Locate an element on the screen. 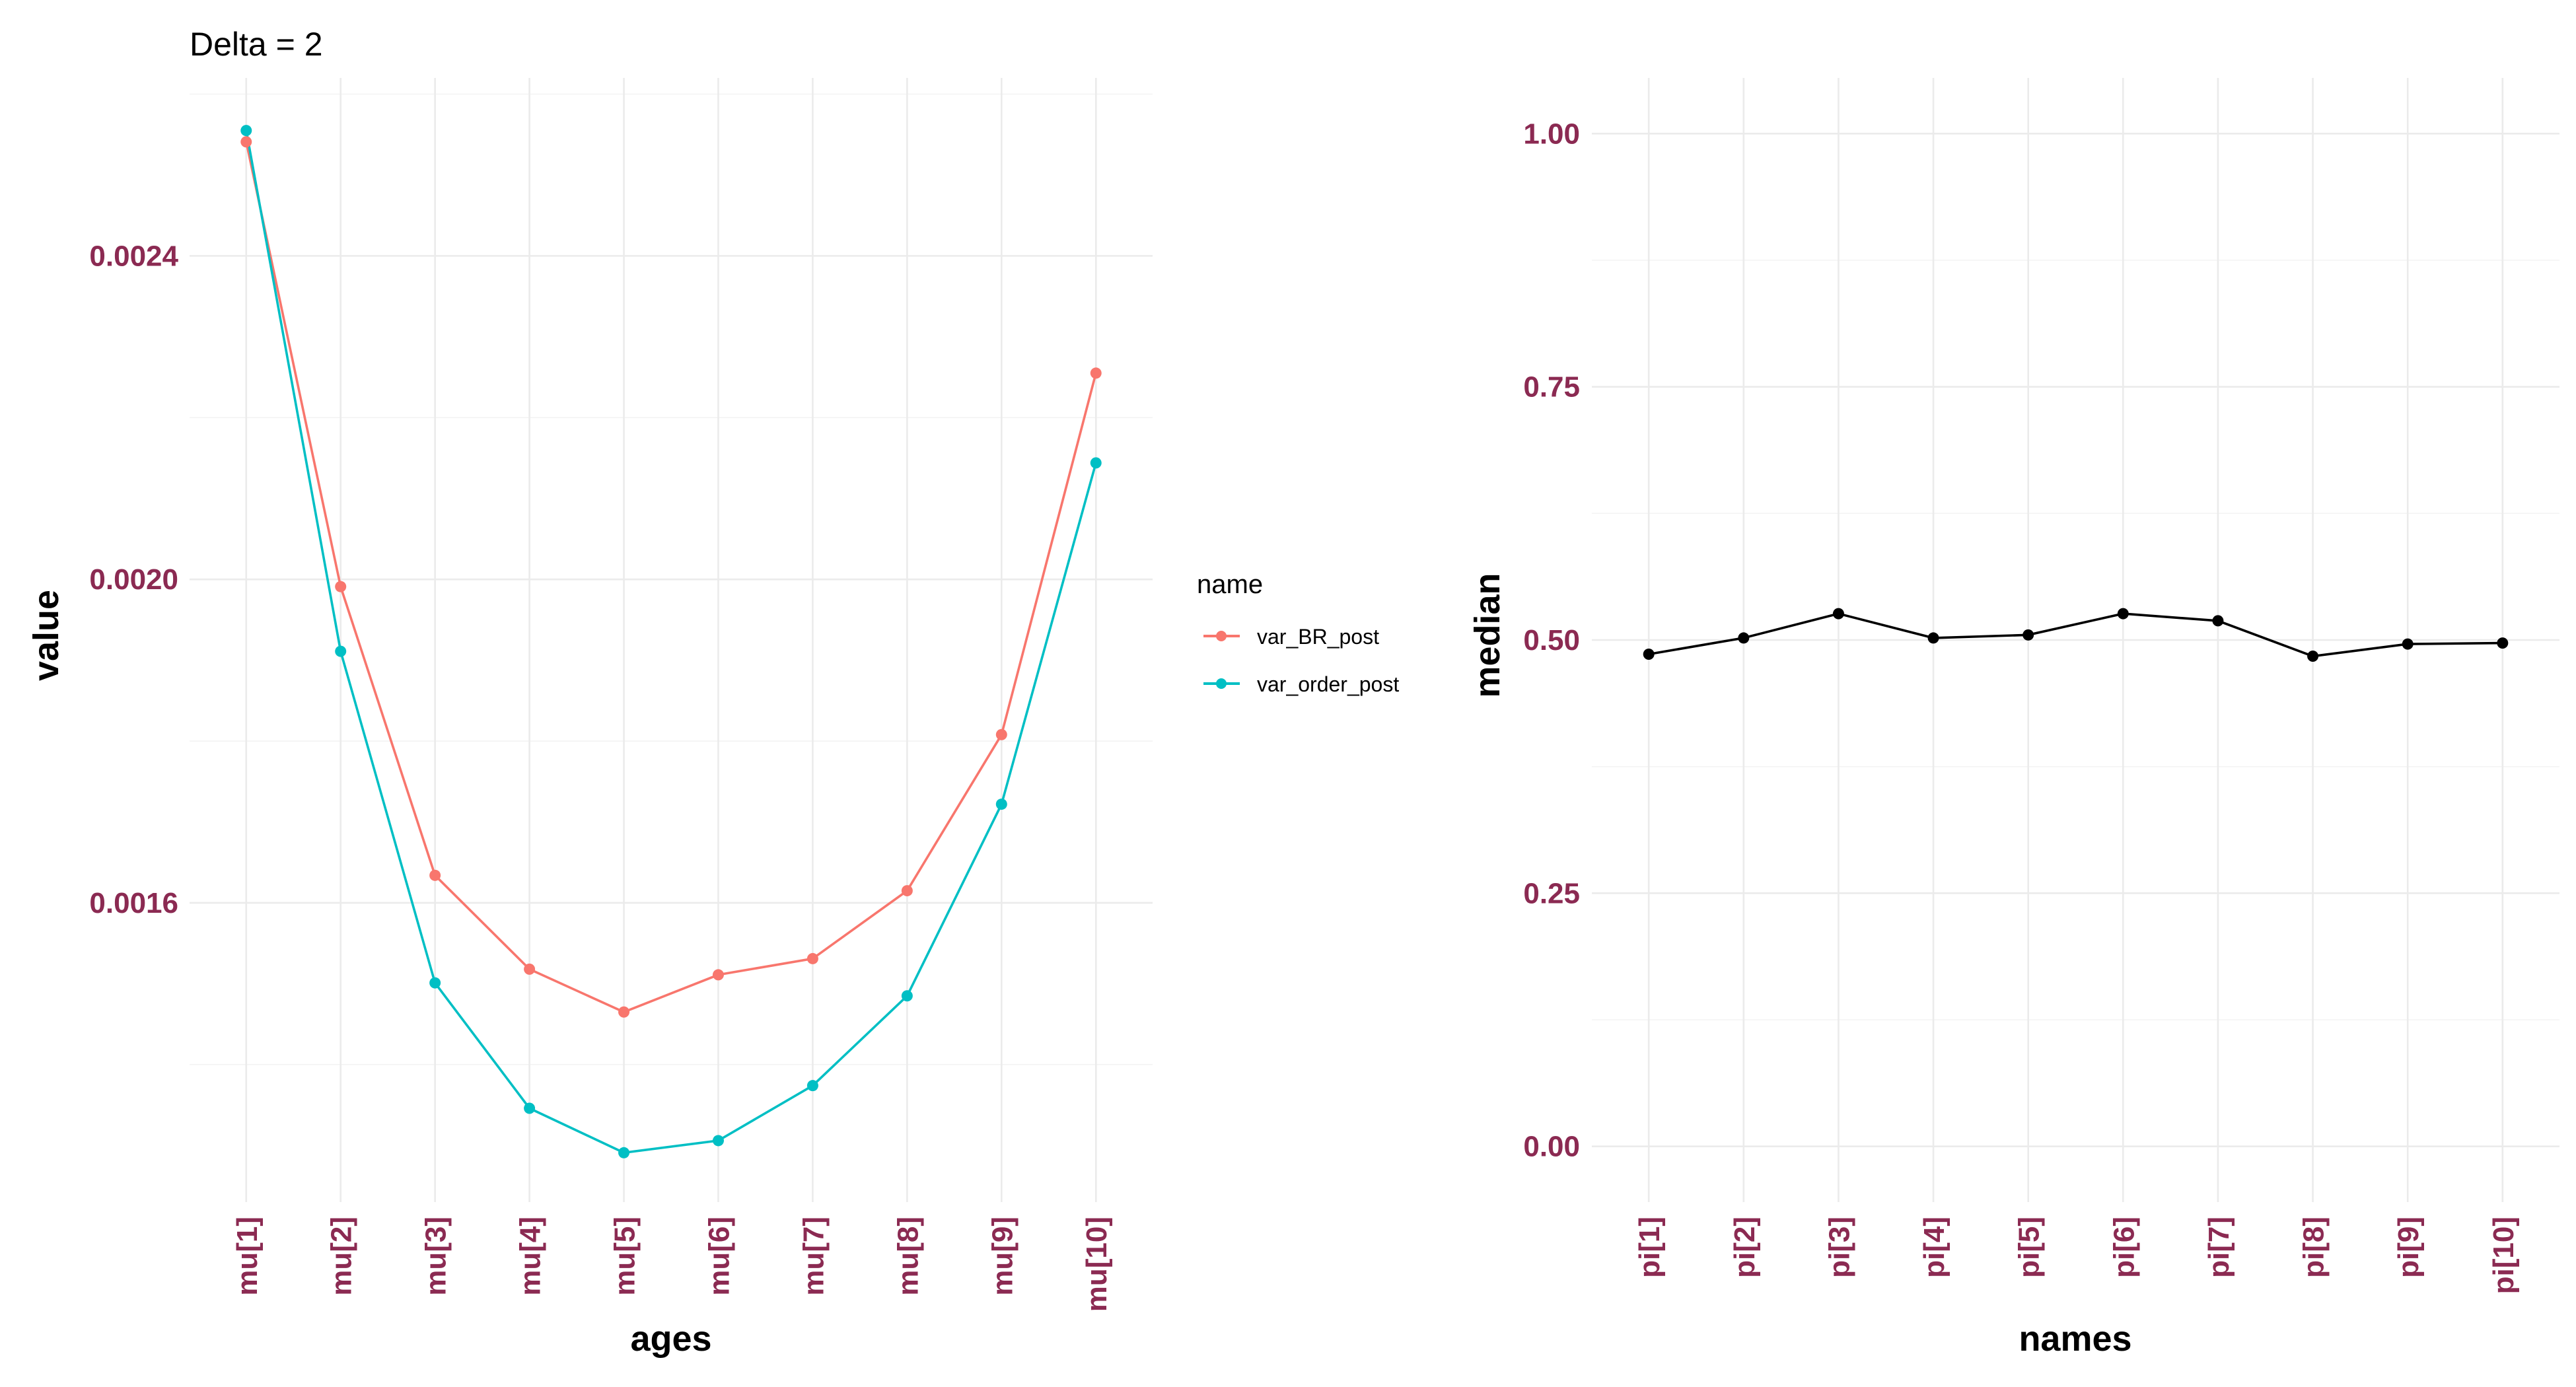  left-y-tick-label: 0.0020 is located at coordinates (133, 579).